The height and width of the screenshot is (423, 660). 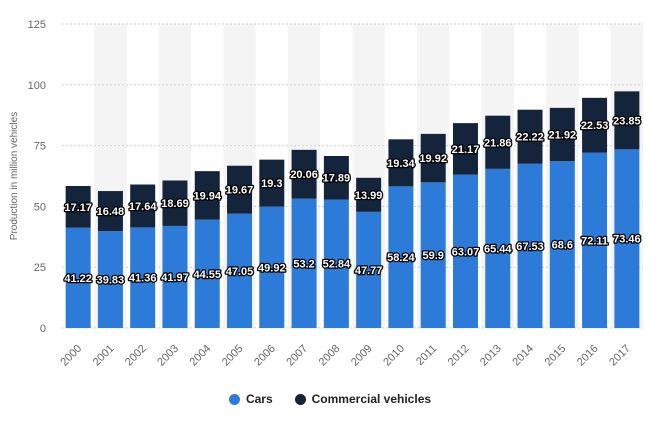 I want to click on bar-commercial-2010, so click(x=401, y=163).